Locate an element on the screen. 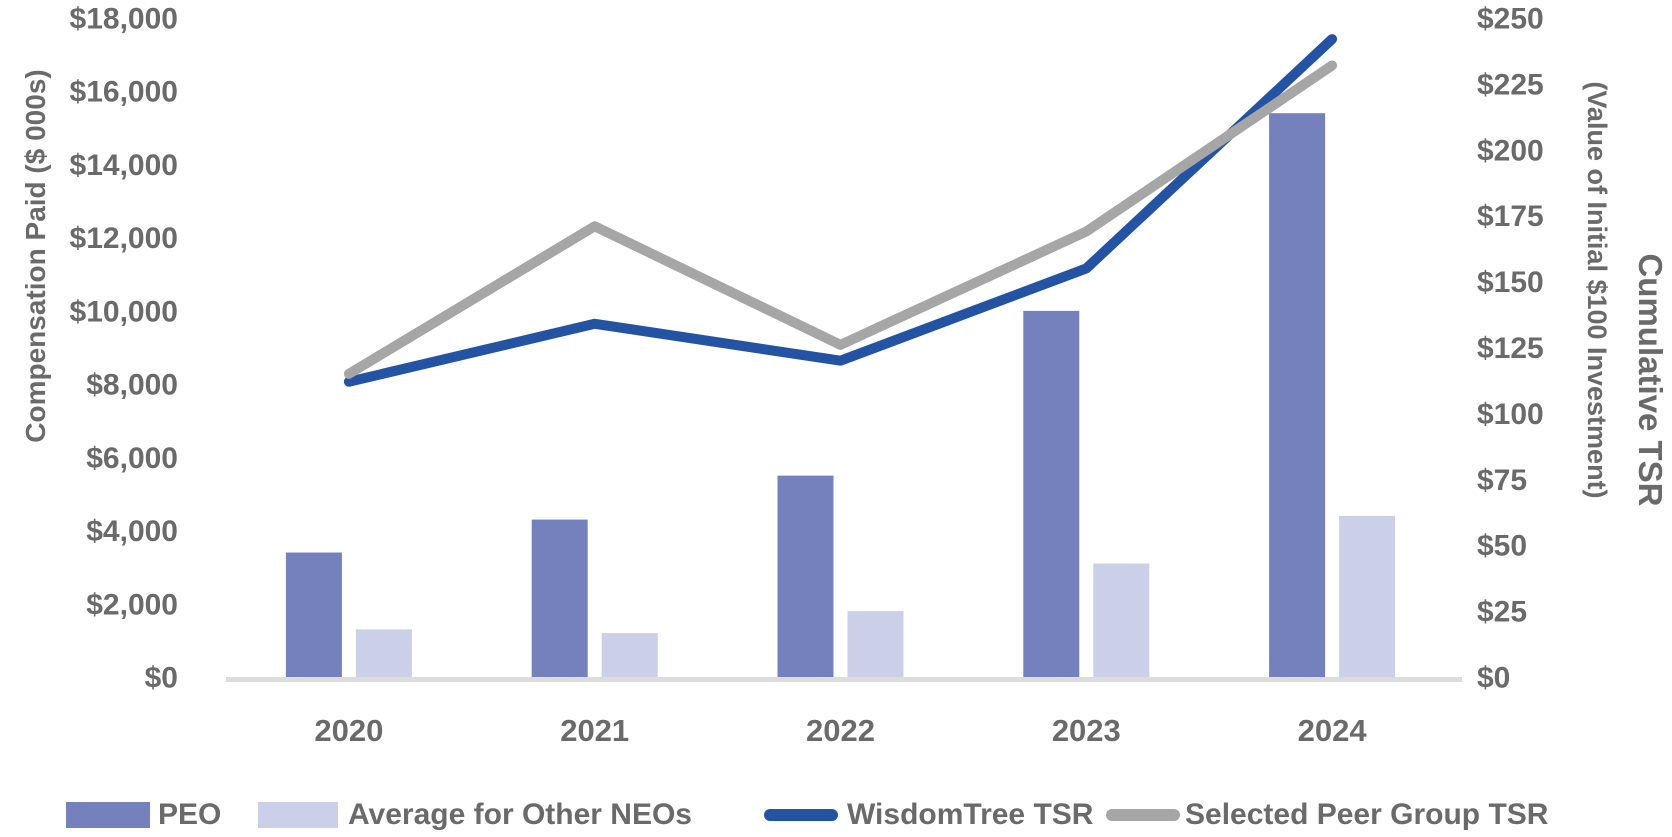 The width and height of the screenshot is (1672, 837). left-tick-label: $6,000 is located at coordinates (132, 458).